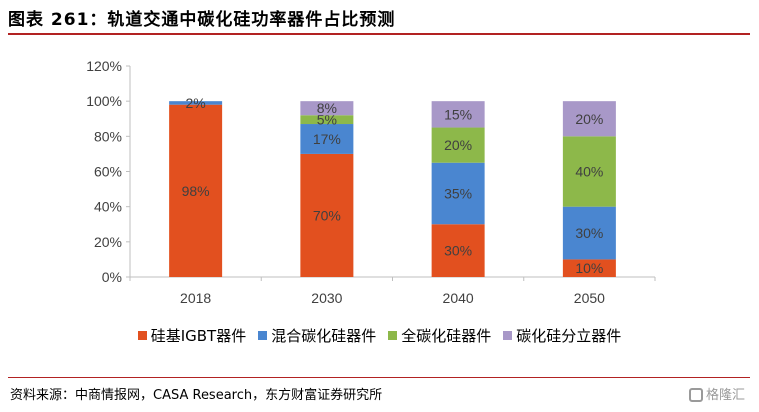  I want to click on footer-divider, so click(379, 377).